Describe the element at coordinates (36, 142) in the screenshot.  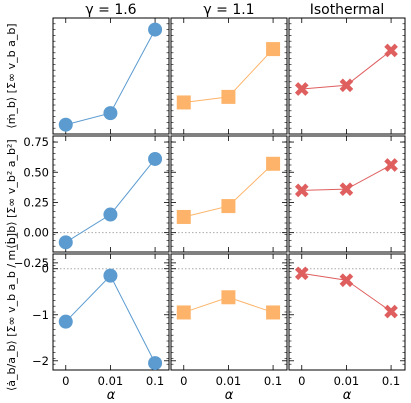
I see `y-tick-label: 0.75` at that location.